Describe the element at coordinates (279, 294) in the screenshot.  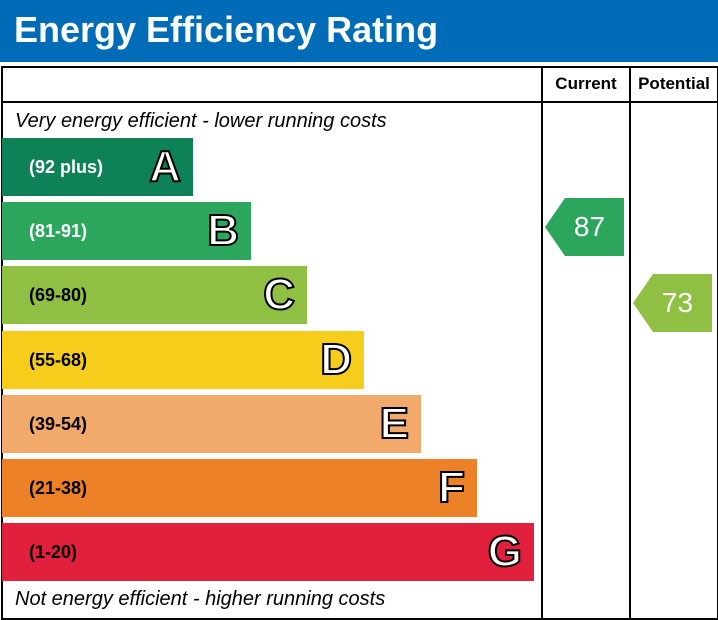
I see `band-letter: C` at that location.